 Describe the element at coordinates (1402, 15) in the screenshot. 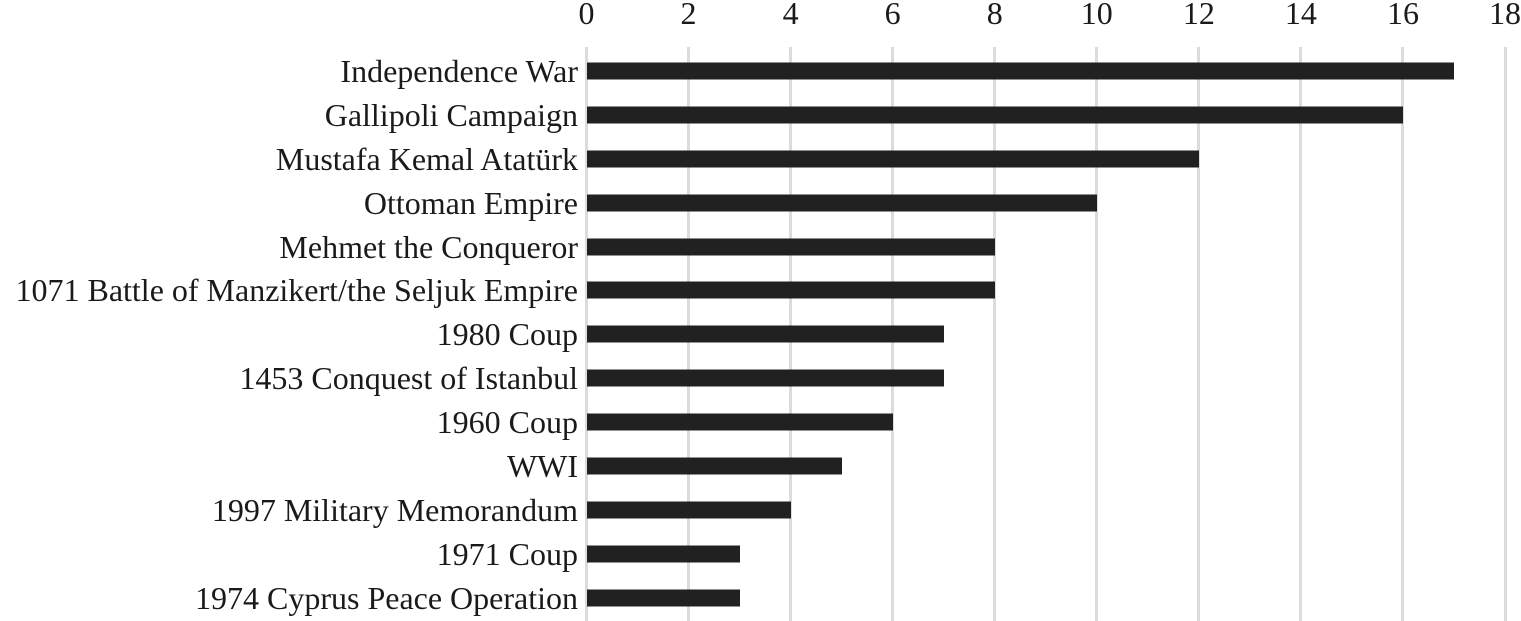

I see `x-axis-tick-label: 16` at that location.